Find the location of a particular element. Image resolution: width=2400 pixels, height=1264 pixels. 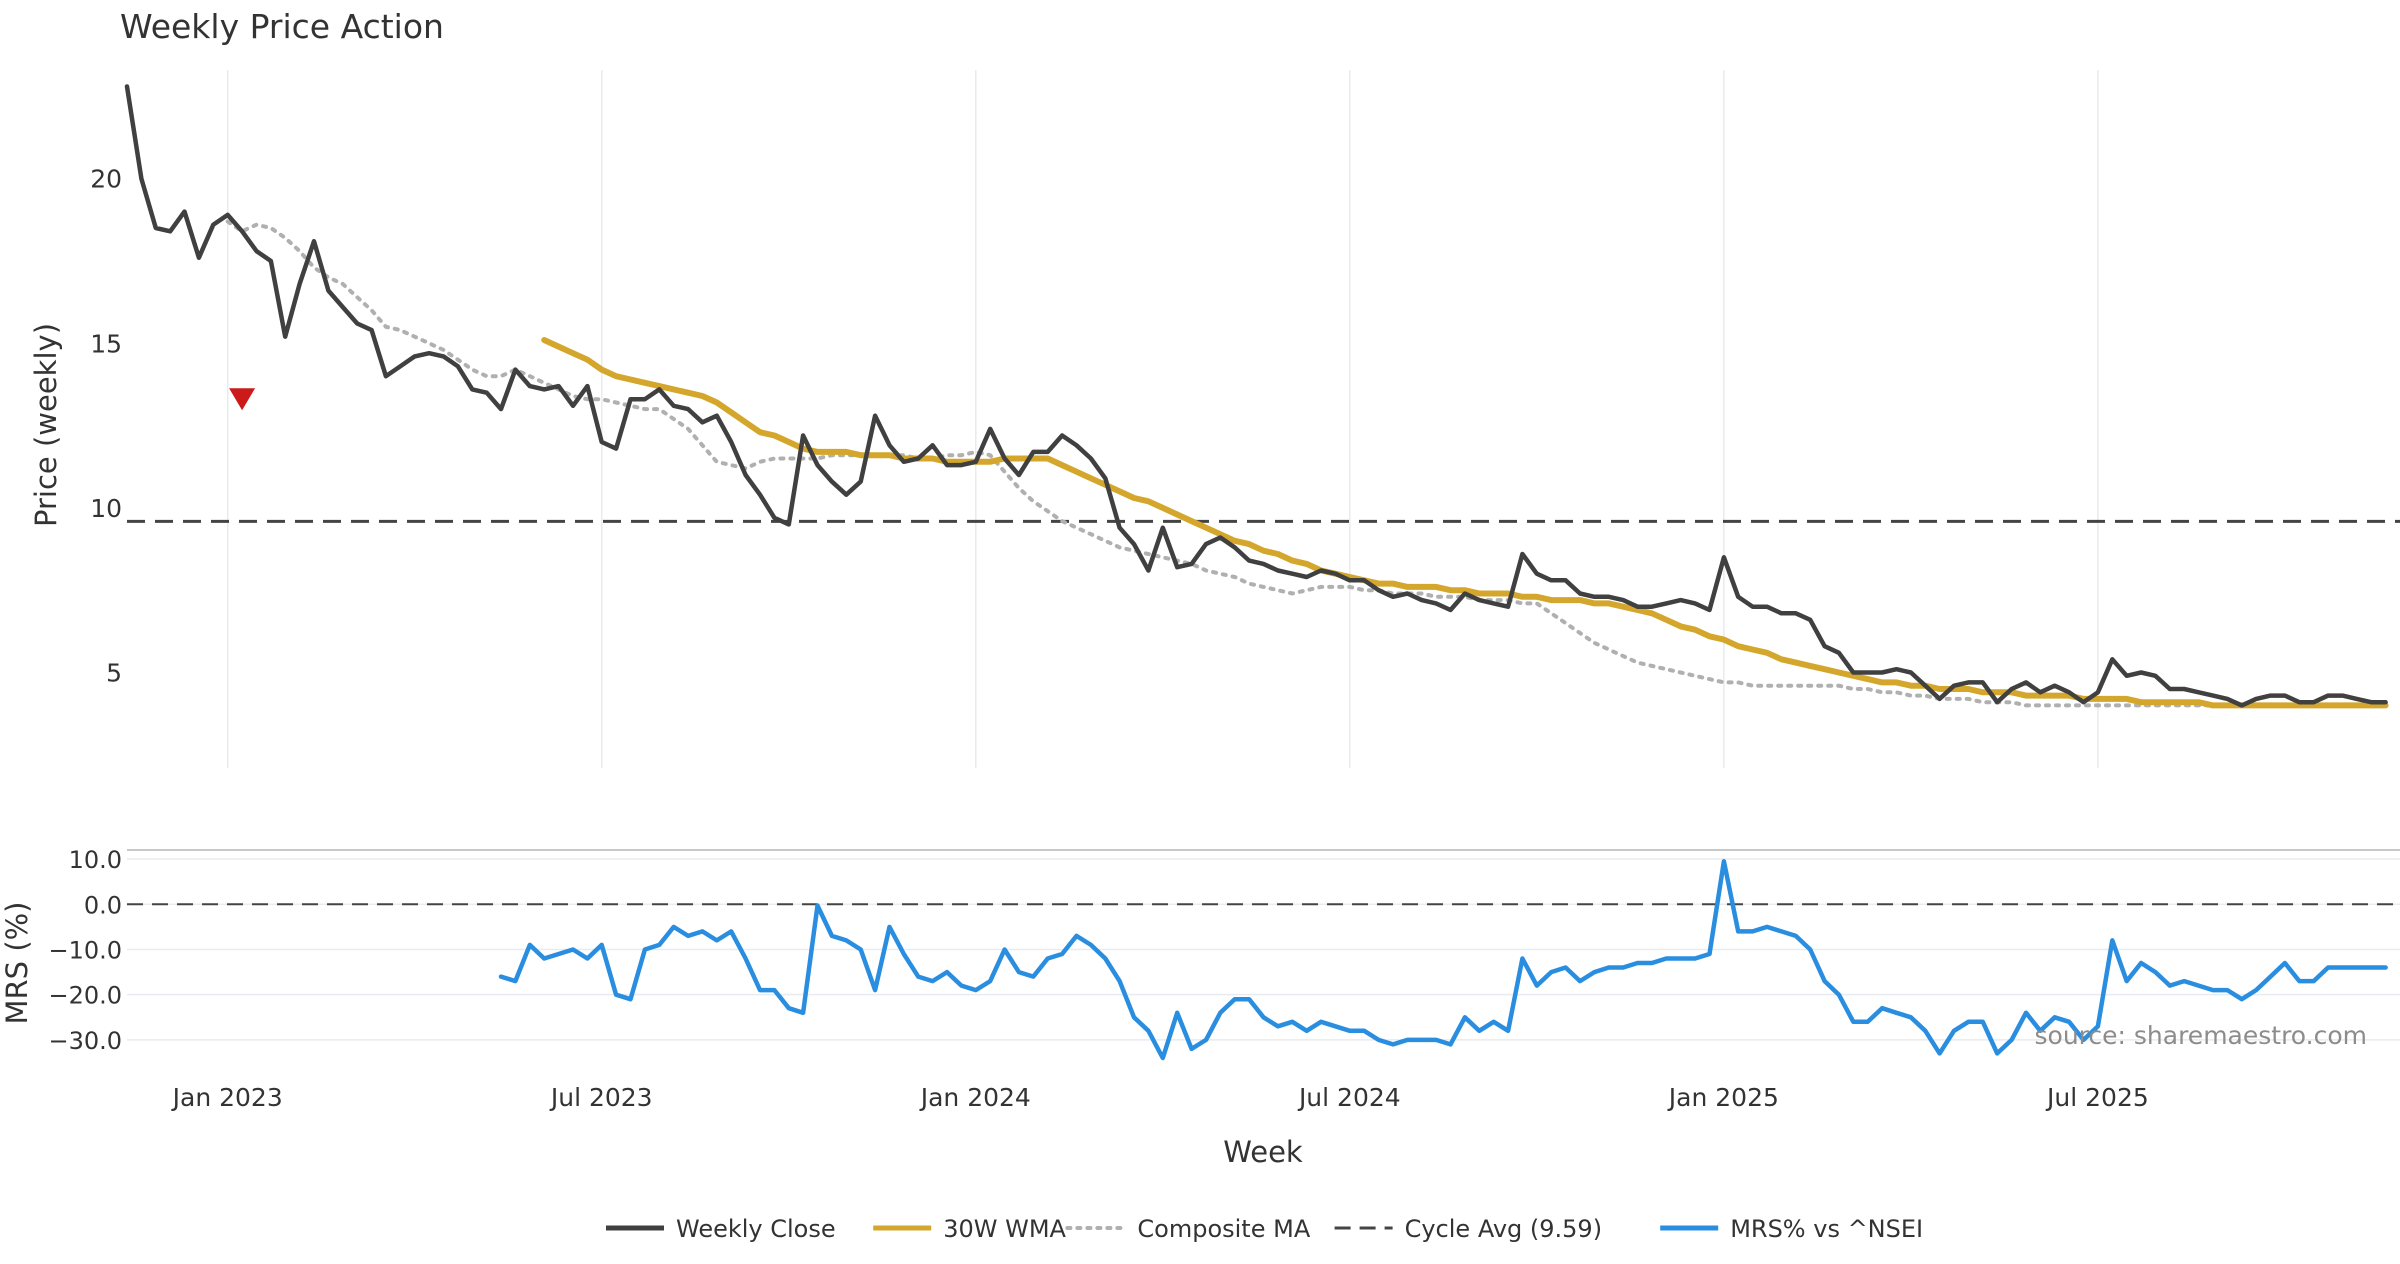

legend-item: Cycle Avg (9.59) is located at coordinates (1468, 1229).